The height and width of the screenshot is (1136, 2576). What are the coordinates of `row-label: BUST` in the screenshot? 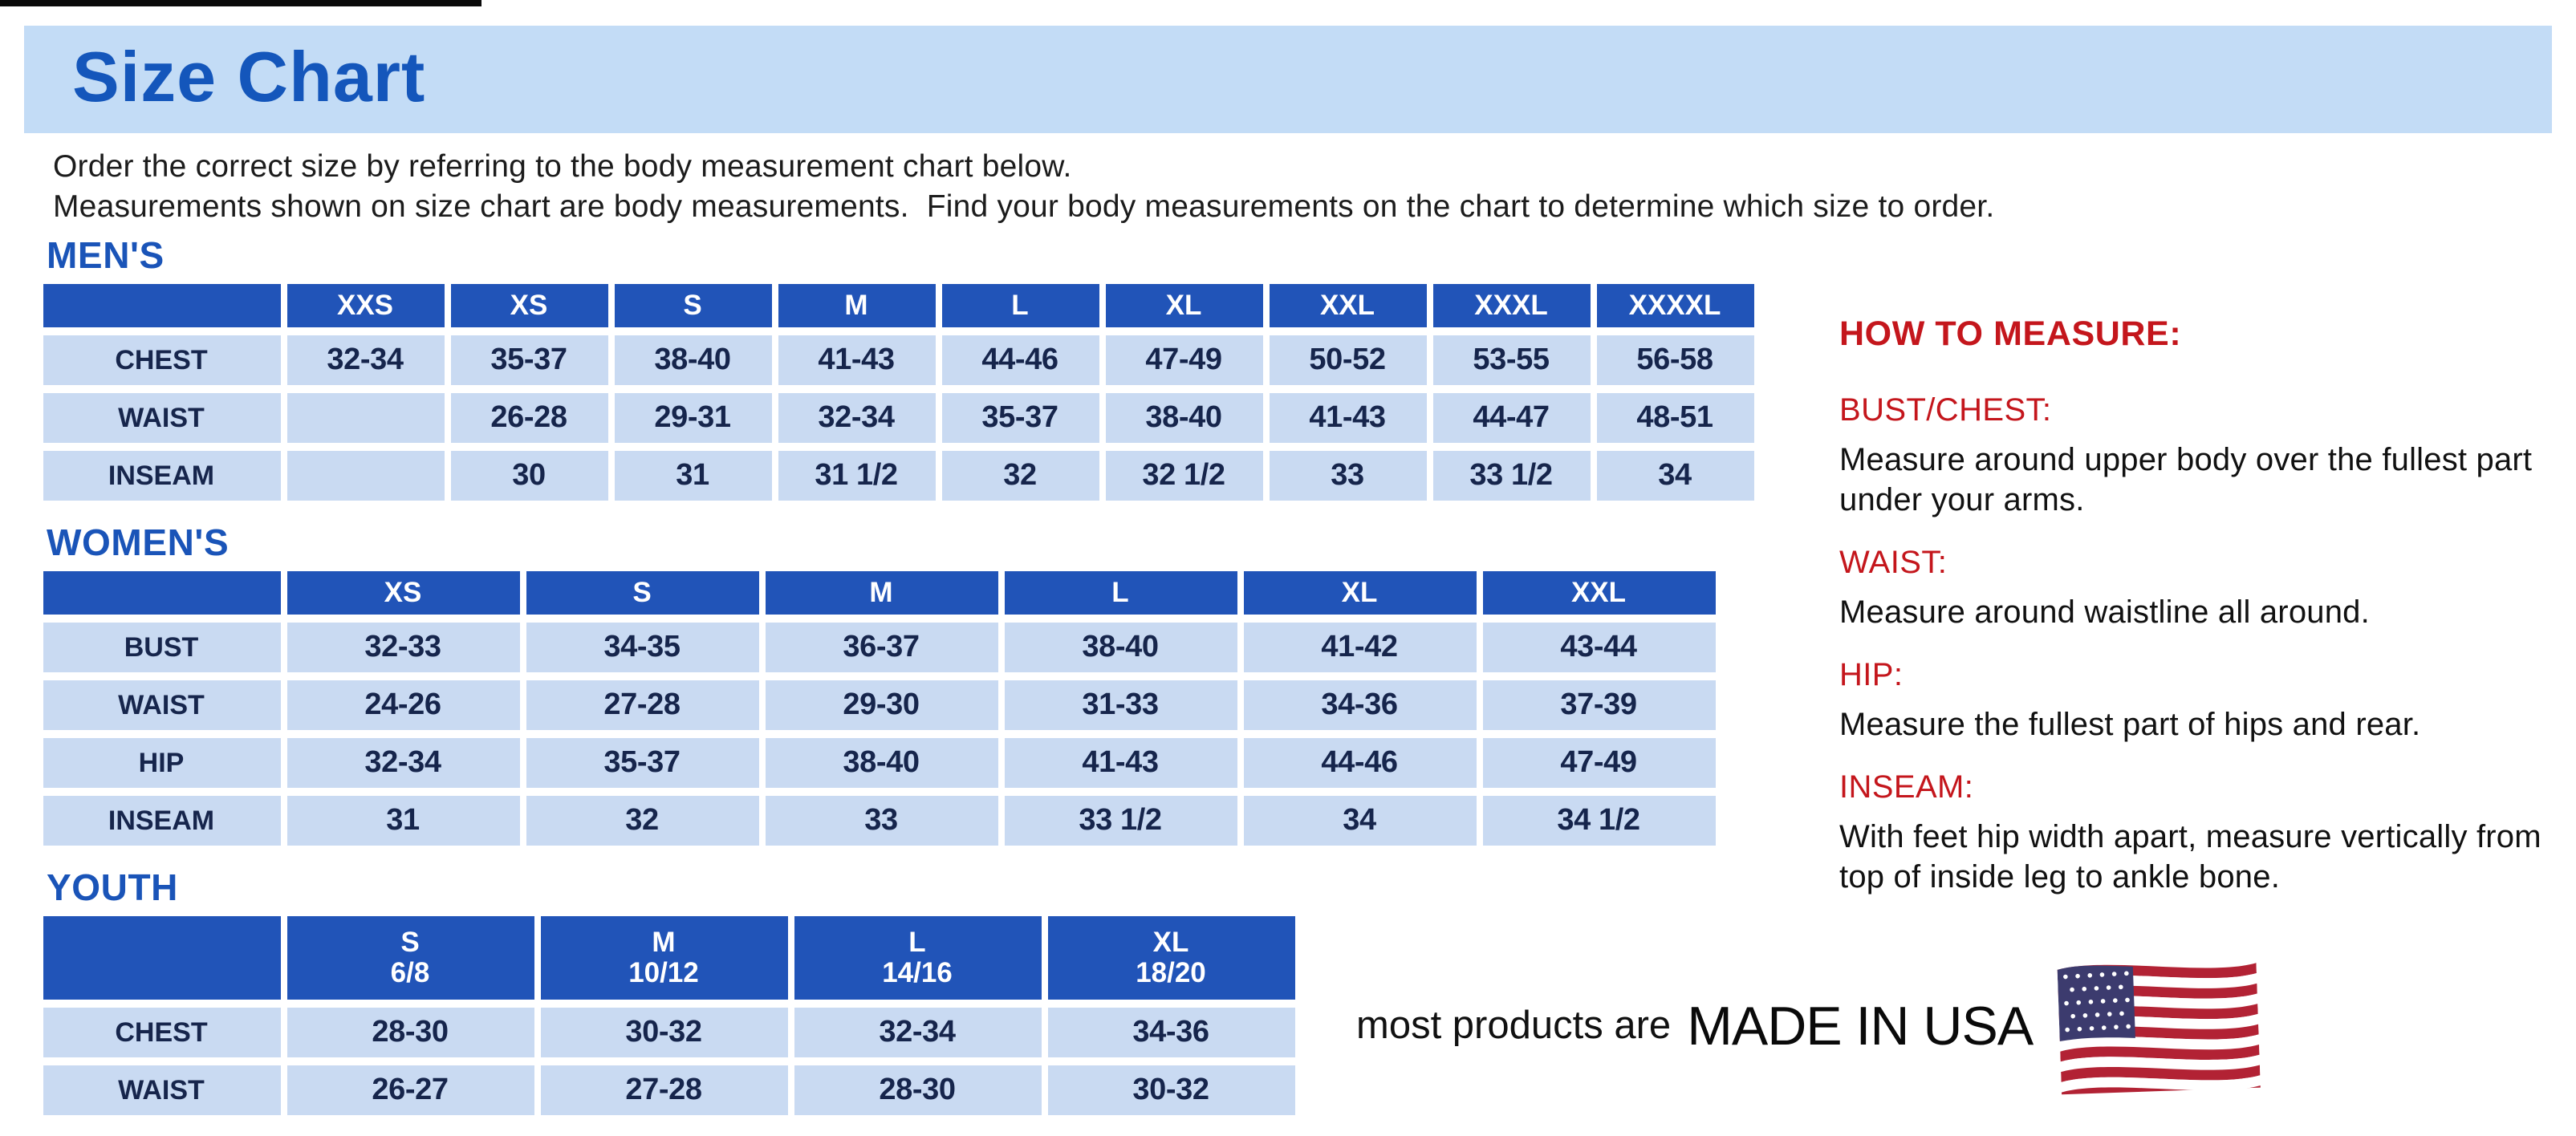 It's located at (161, 647).